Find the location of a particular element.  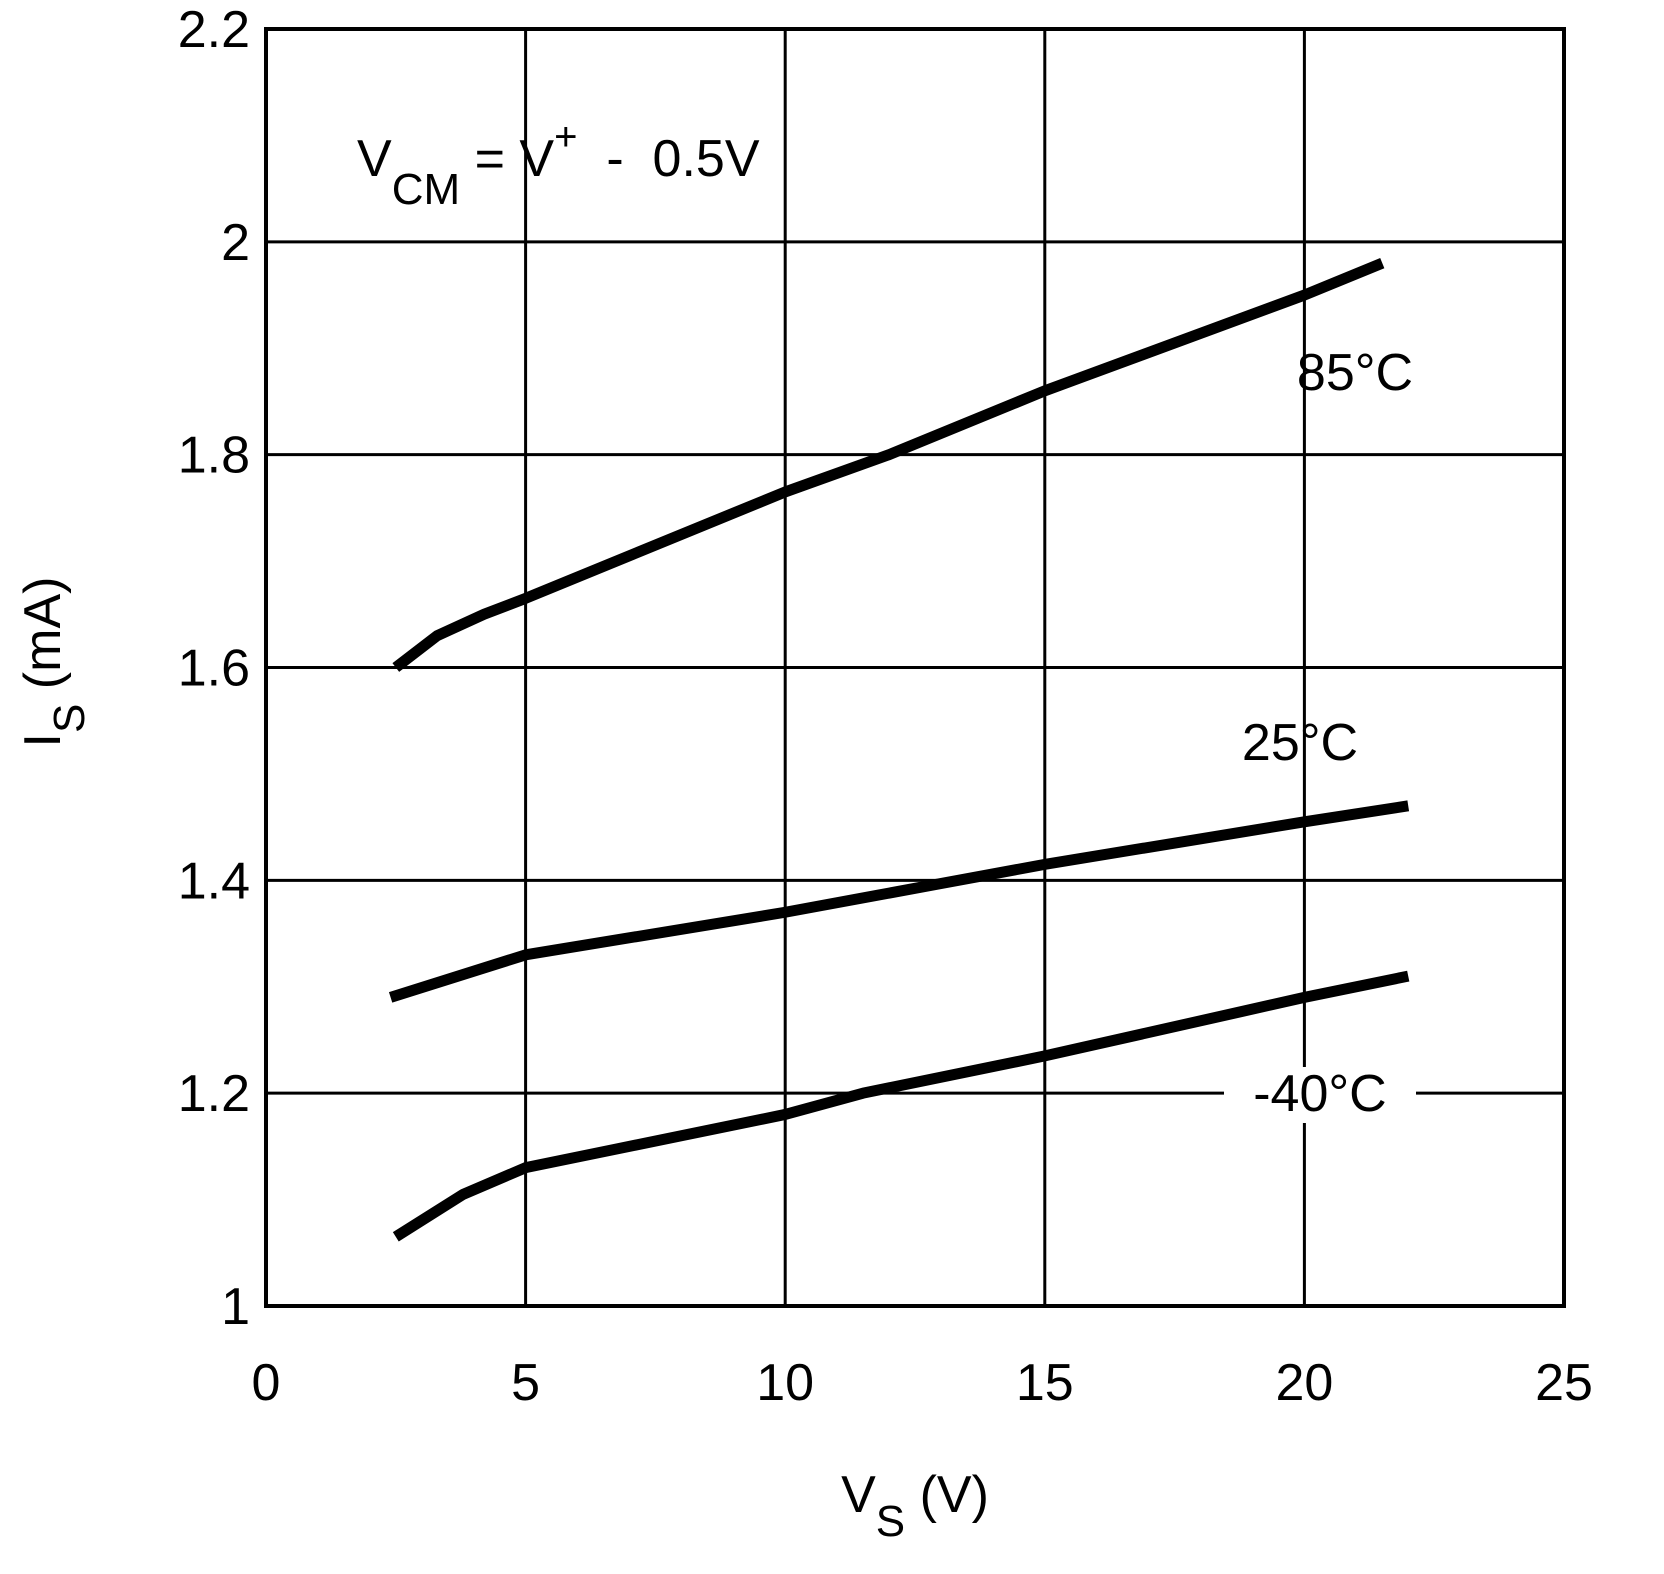

annotation-sub: CM is located at coordinates (426, 189).